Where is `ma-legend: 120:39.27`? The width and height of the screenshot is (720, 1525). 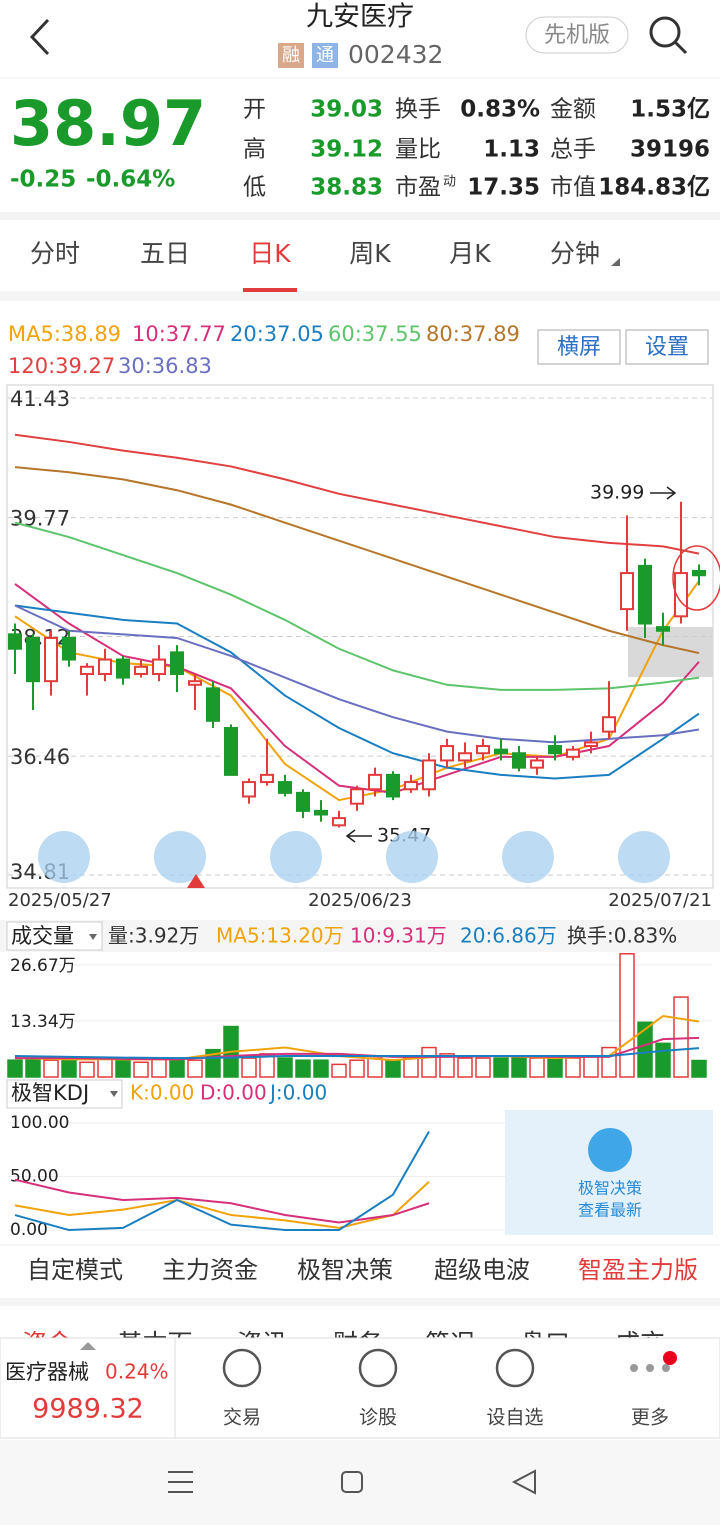 ma-legend: 120:39.27 is located at coordinates (61, 366).